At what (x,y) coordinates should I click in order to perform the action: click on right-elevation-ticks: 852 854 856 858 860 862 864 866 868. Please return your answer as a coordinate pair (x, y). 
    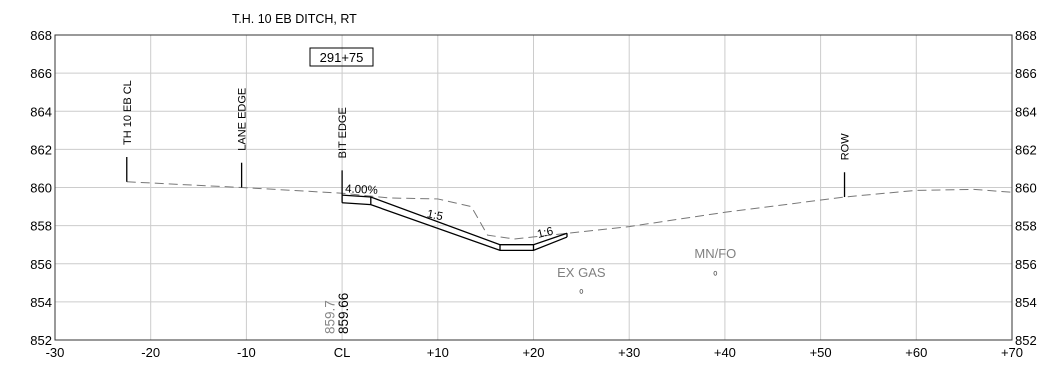
    Looking at the image, I should click on (1026, 188).